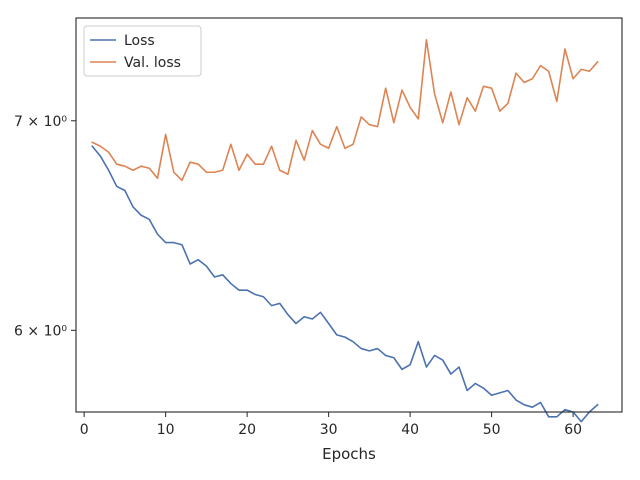  What do you see at coordinates (45, 226) in the screenshot?
I see `y-axis: 6 × 10⁰ 7 × 10⁰` at bounding box center [45, 226].